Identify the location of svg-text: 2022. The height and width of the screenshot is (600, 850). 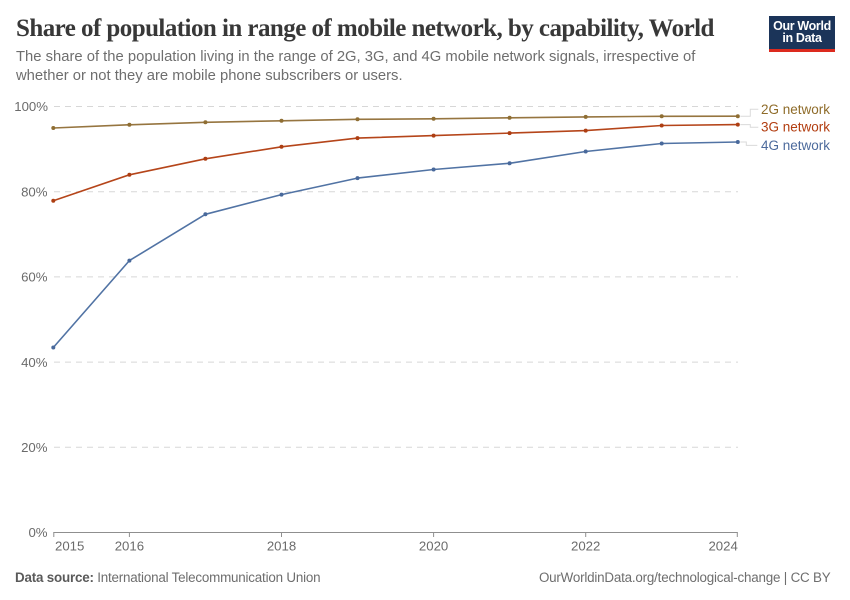
(585, 546).